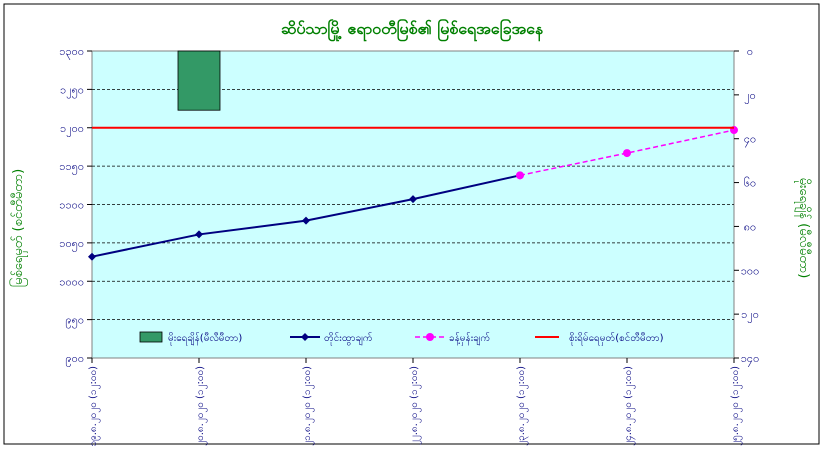  I want to click on y2-tick-label: ၂၀, so click(750, 96).